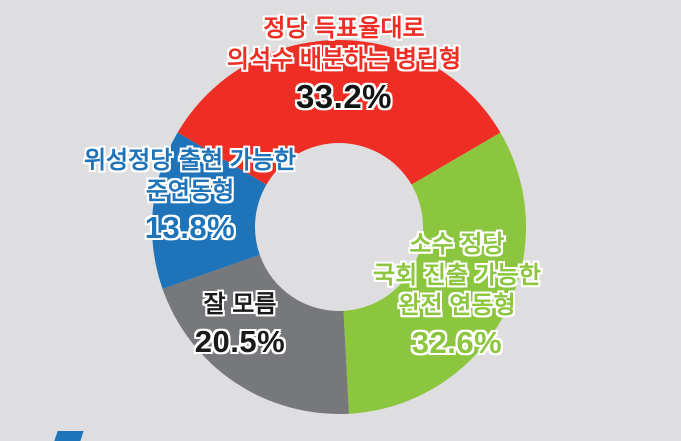  Describe the element at coordinates (457, 343) in the screenshot. I see `label-wanjeon-percent: 32.6%` at that location.